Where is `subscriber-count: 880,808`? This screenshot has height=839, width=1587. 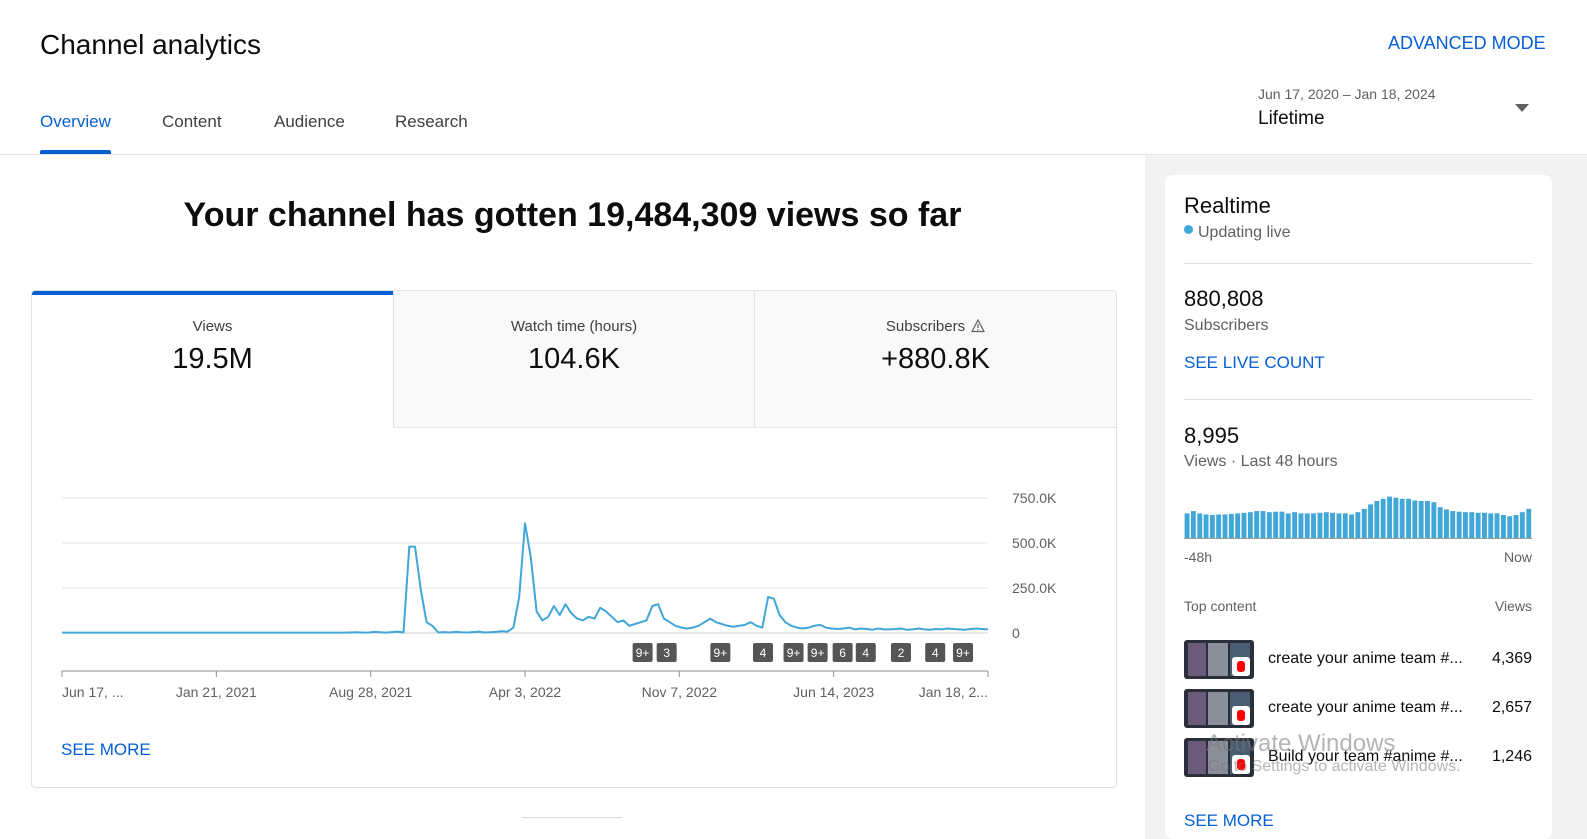
subscriber-count: 880,808 is located at coordinates (1224, 298).